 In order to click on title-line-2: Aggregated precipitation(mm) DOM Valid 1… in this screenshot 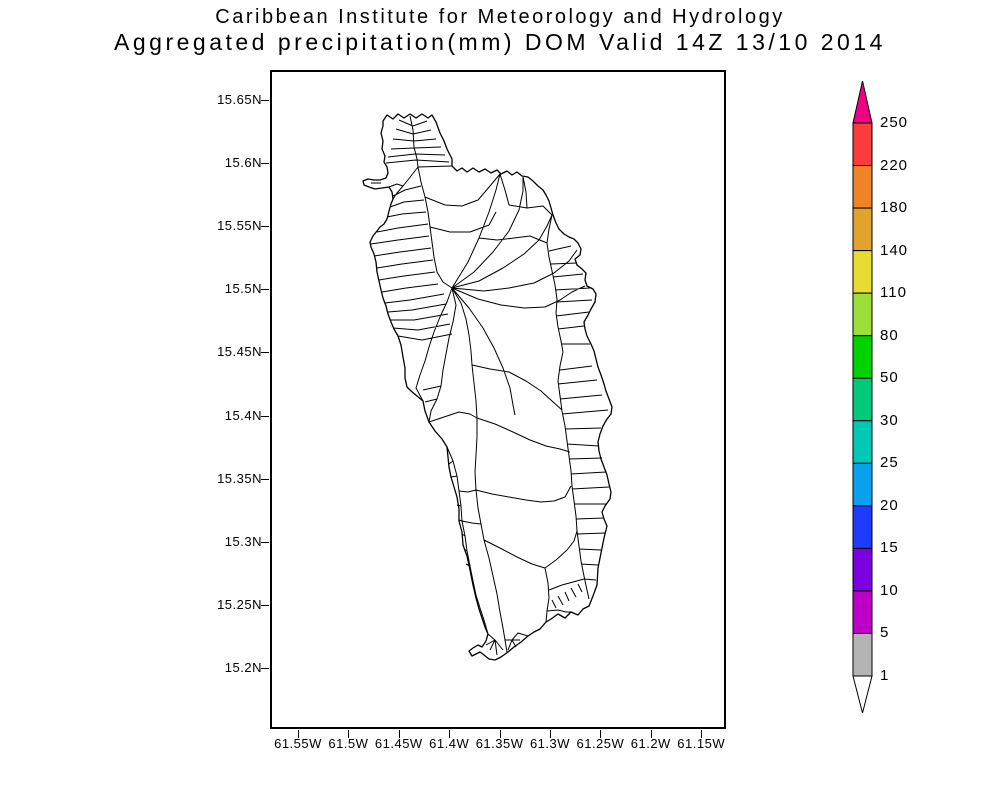, I will do `click(500, 42)`.